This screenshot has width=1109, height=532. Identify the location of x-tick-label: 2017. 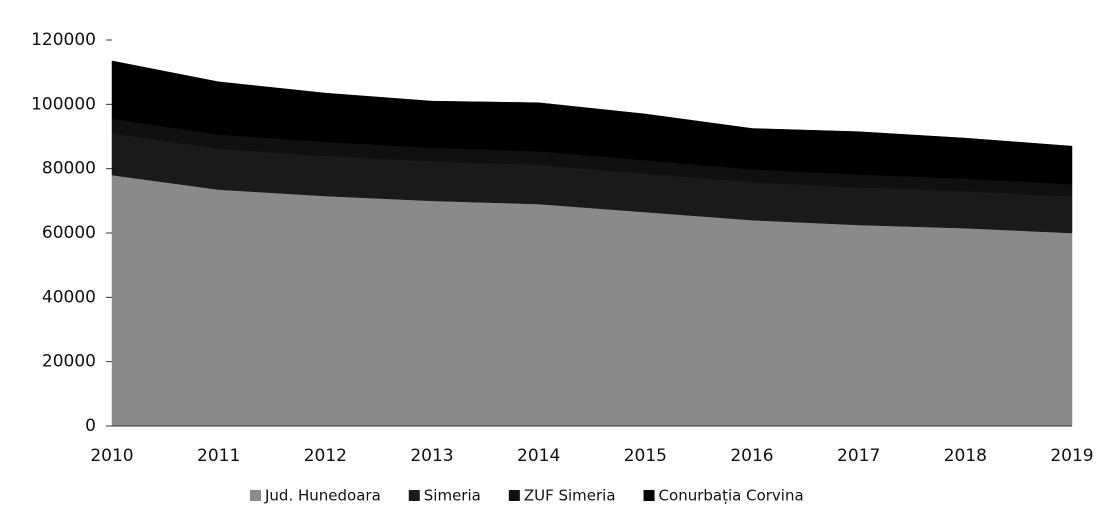
(858, 456).